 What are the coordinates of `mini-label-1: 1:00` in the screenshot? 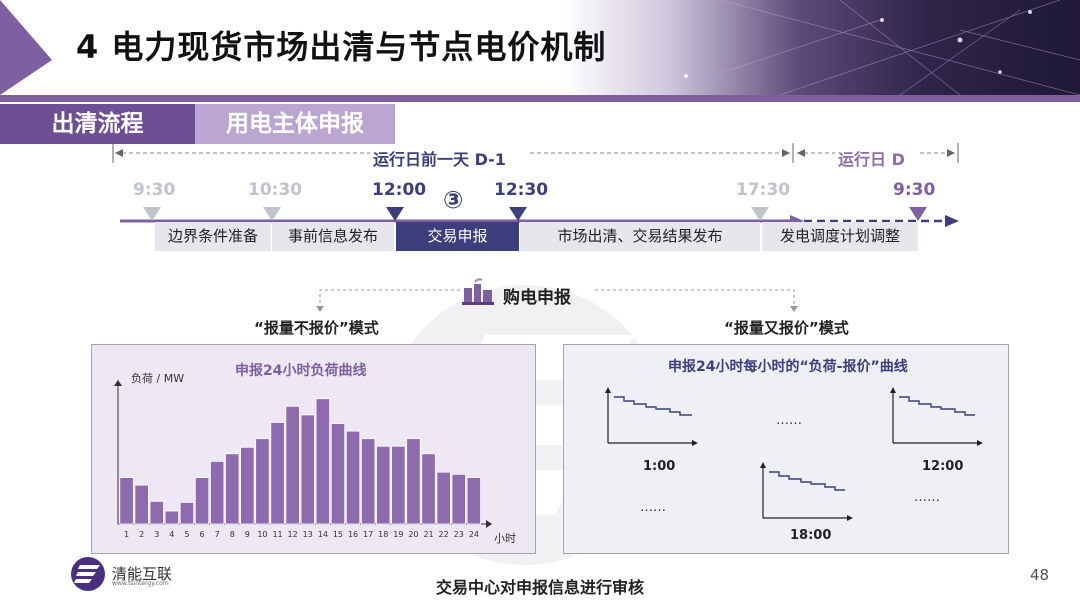 It's located at (659, 466).